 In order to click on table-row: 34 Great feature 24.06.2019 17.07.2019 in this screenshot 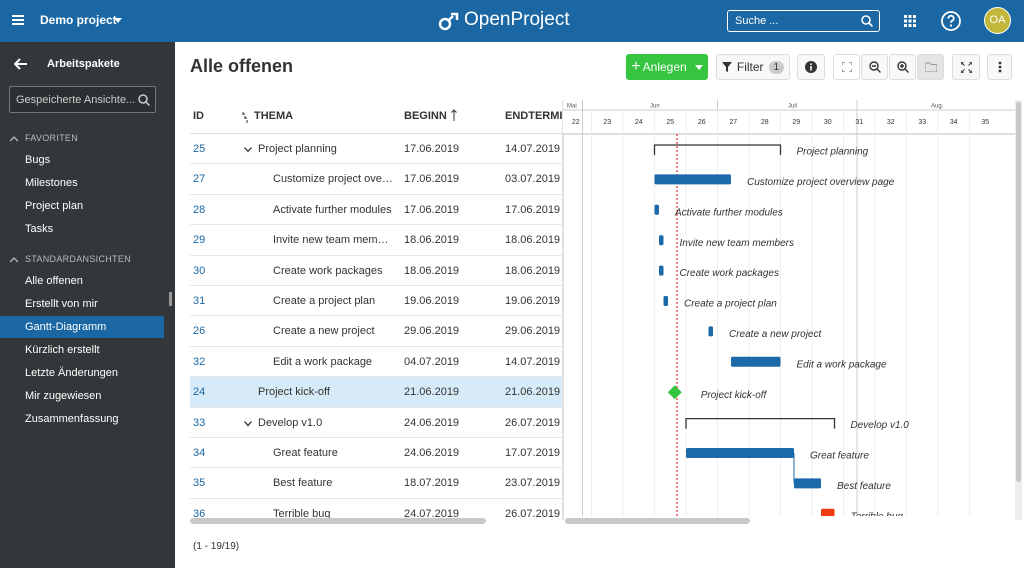, I will do `click(376, 453)`.